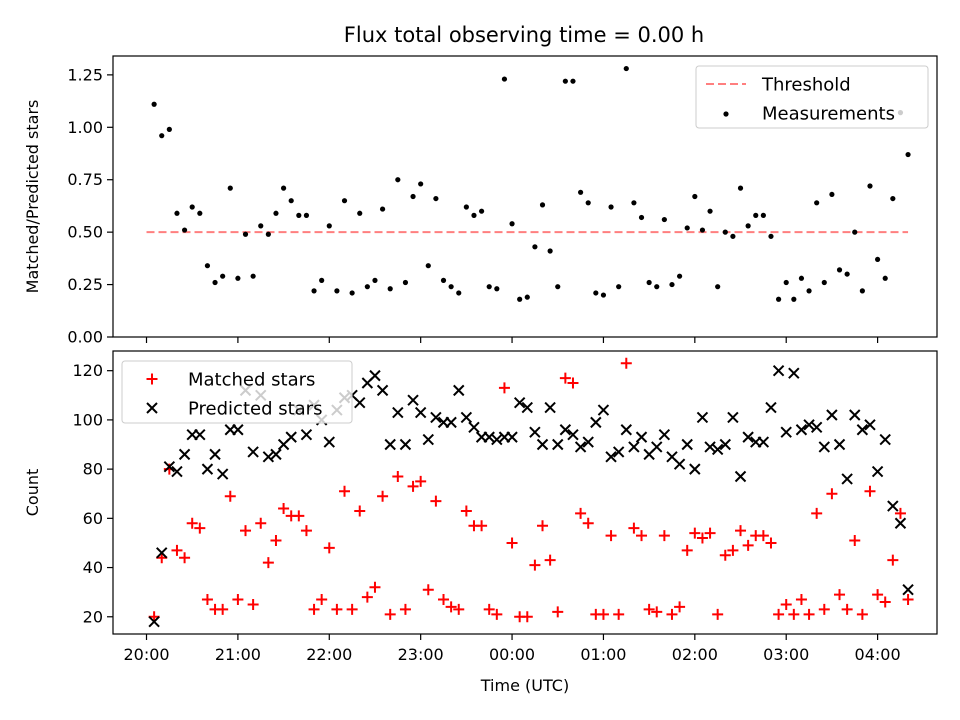 This screenshot has height=720, width=960. What do you see at coordinates (603, 654) in the screenshot?
I see `x-tick-label: 01:00` at bounding box center [603, 654].